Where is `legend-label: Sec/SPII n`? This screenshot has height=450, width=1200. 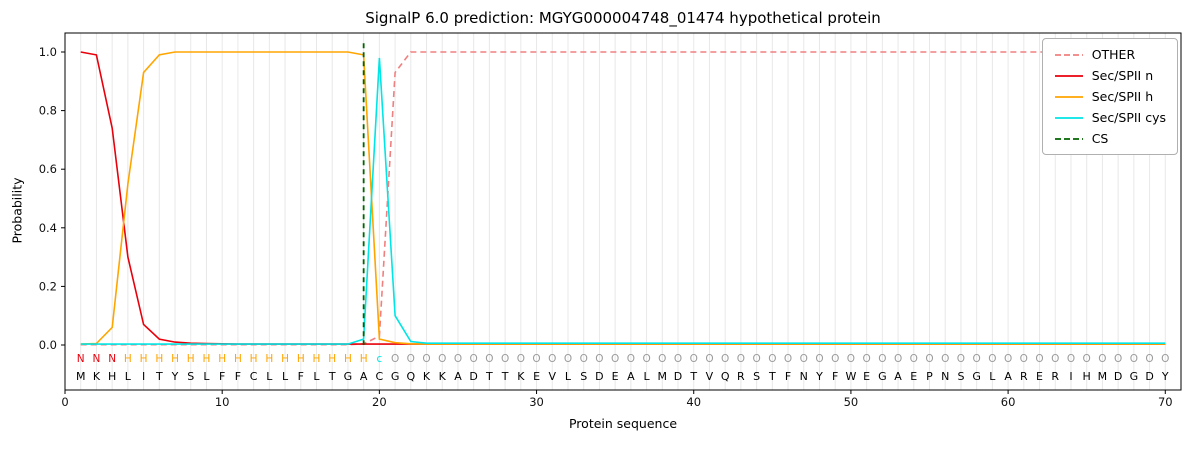
legend-label: Sec/SPII n is located at coordinates (1122, 75).